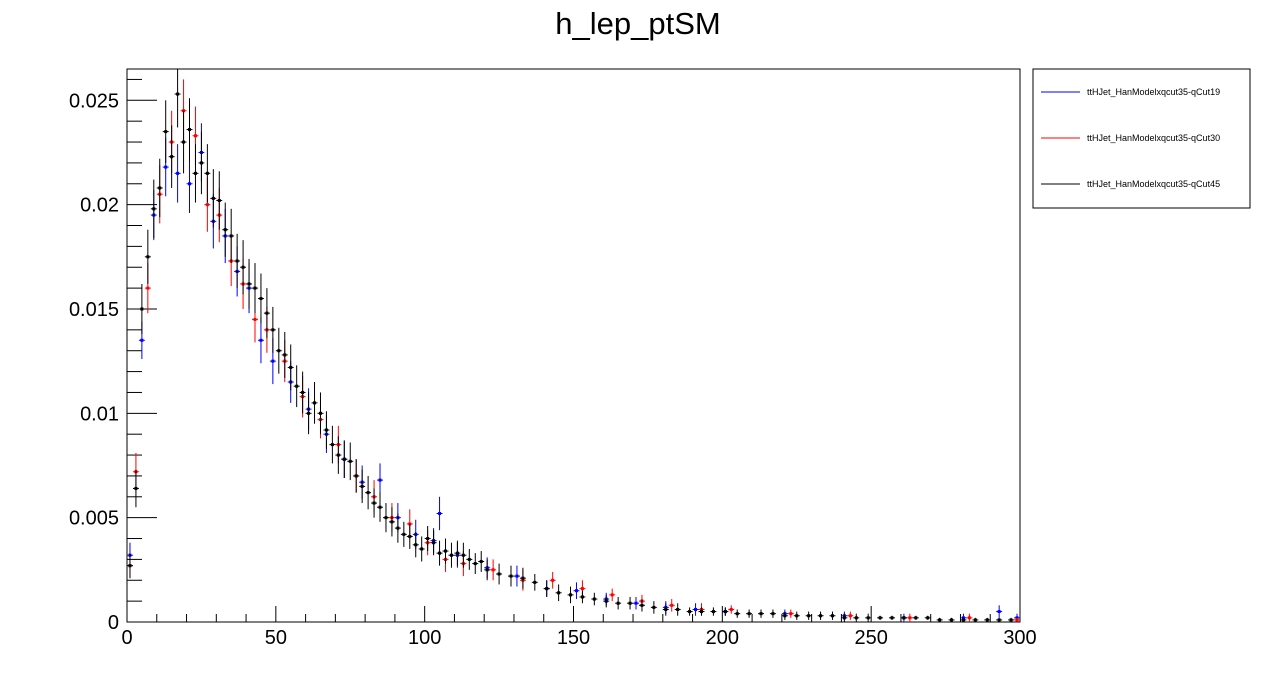  What do you see at coordinates (870, 638) in the screenshot?
I see `x-tick-label: 250` at bounding box center [870, 638].